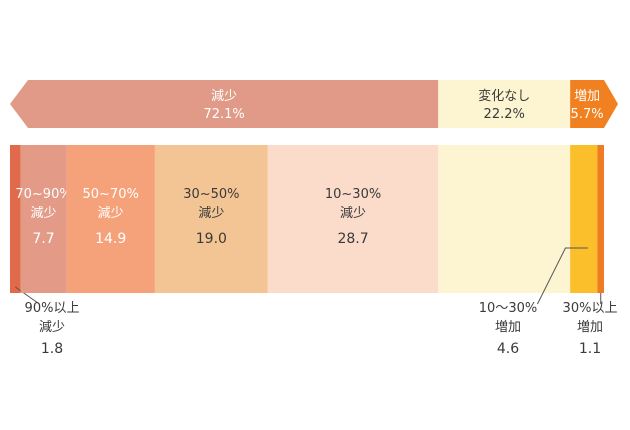 This screenshot has width=630, height=430. What do you see at coordinates (52, 327) in the screenshot?
I see `segment-label-1-line-2: 減少` at bounding box center [52, 327].